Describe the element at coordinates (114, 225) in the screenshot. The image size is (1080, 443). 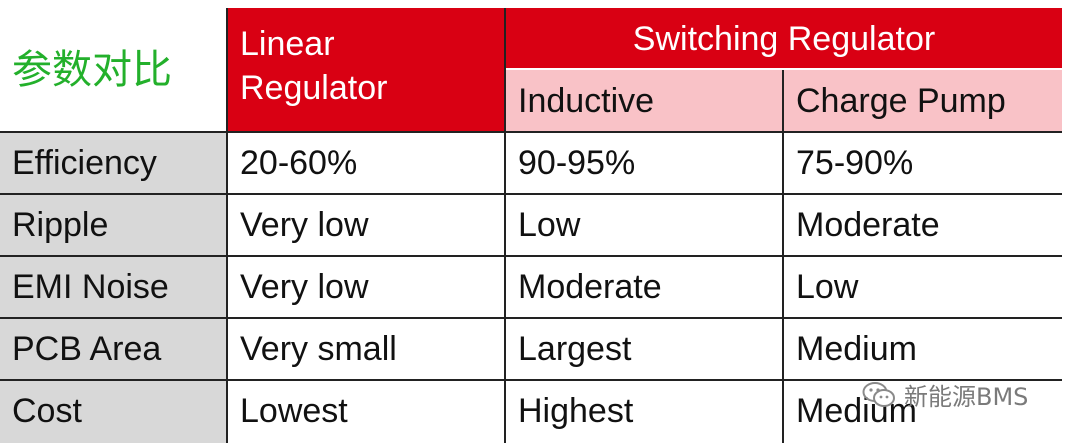
I see `row-label: Ripple` at that location.